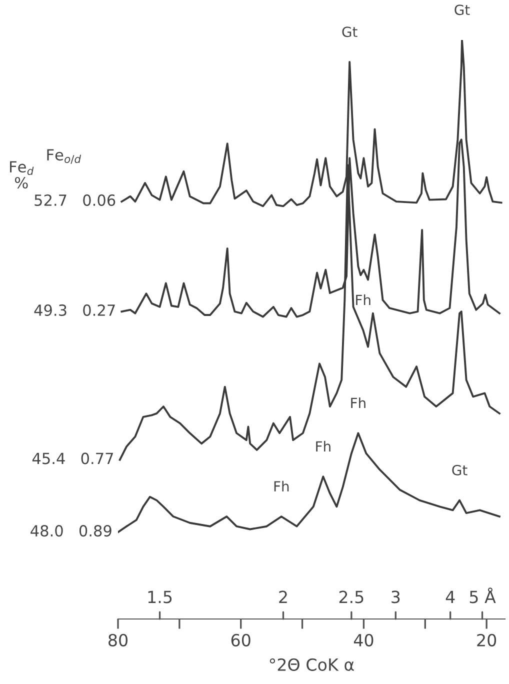  What do you see at coordinates (22, 175) in the screenshot?
I see `text: Fe$_{d}$ %` at bounding box center [22, 175].